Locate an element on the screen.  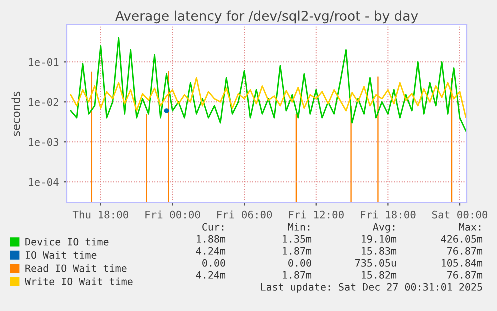
text: 735.05u is located at coordinates (376, 263).